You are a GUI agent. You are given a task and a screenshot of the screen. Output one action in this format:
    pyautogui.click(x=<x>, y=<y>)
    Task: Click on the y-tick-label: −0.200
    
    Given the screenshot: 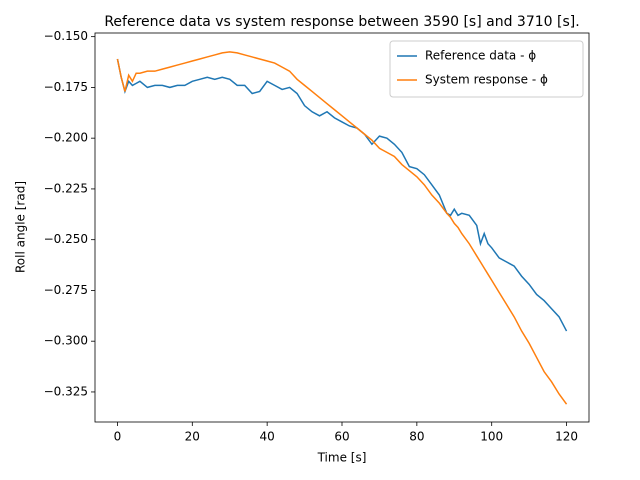 What is the action you would take?
    pyautogui.click(x=66, y=138)
    